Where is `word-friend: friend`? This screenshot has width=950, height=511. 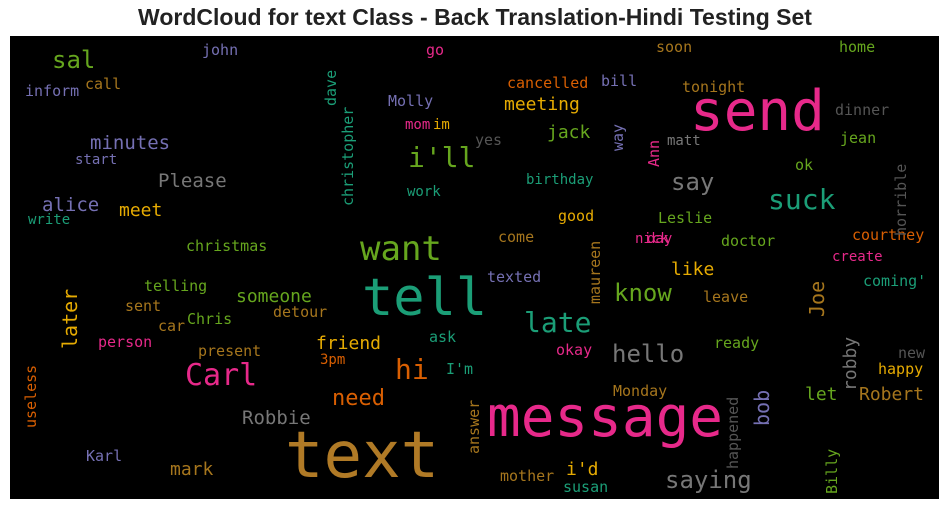 word-friend: friend is located at coordinates (349, 343).